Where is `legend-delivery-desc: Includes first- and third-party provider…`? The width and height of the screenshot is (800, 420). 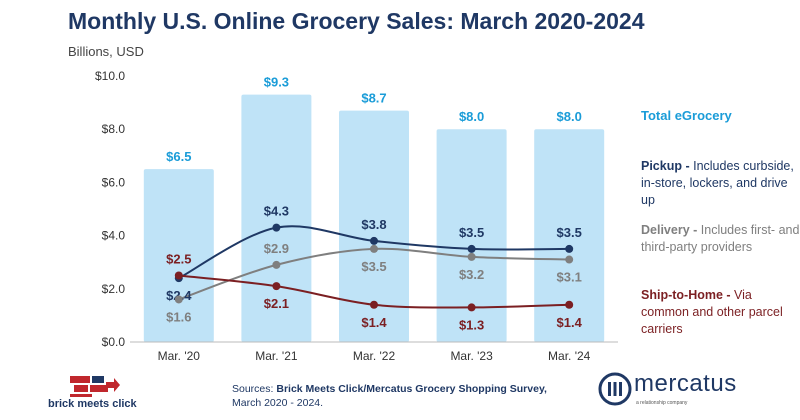 legend-delivery-desc: Includes first- and third-party provider… is located at coordinates (720, 238).